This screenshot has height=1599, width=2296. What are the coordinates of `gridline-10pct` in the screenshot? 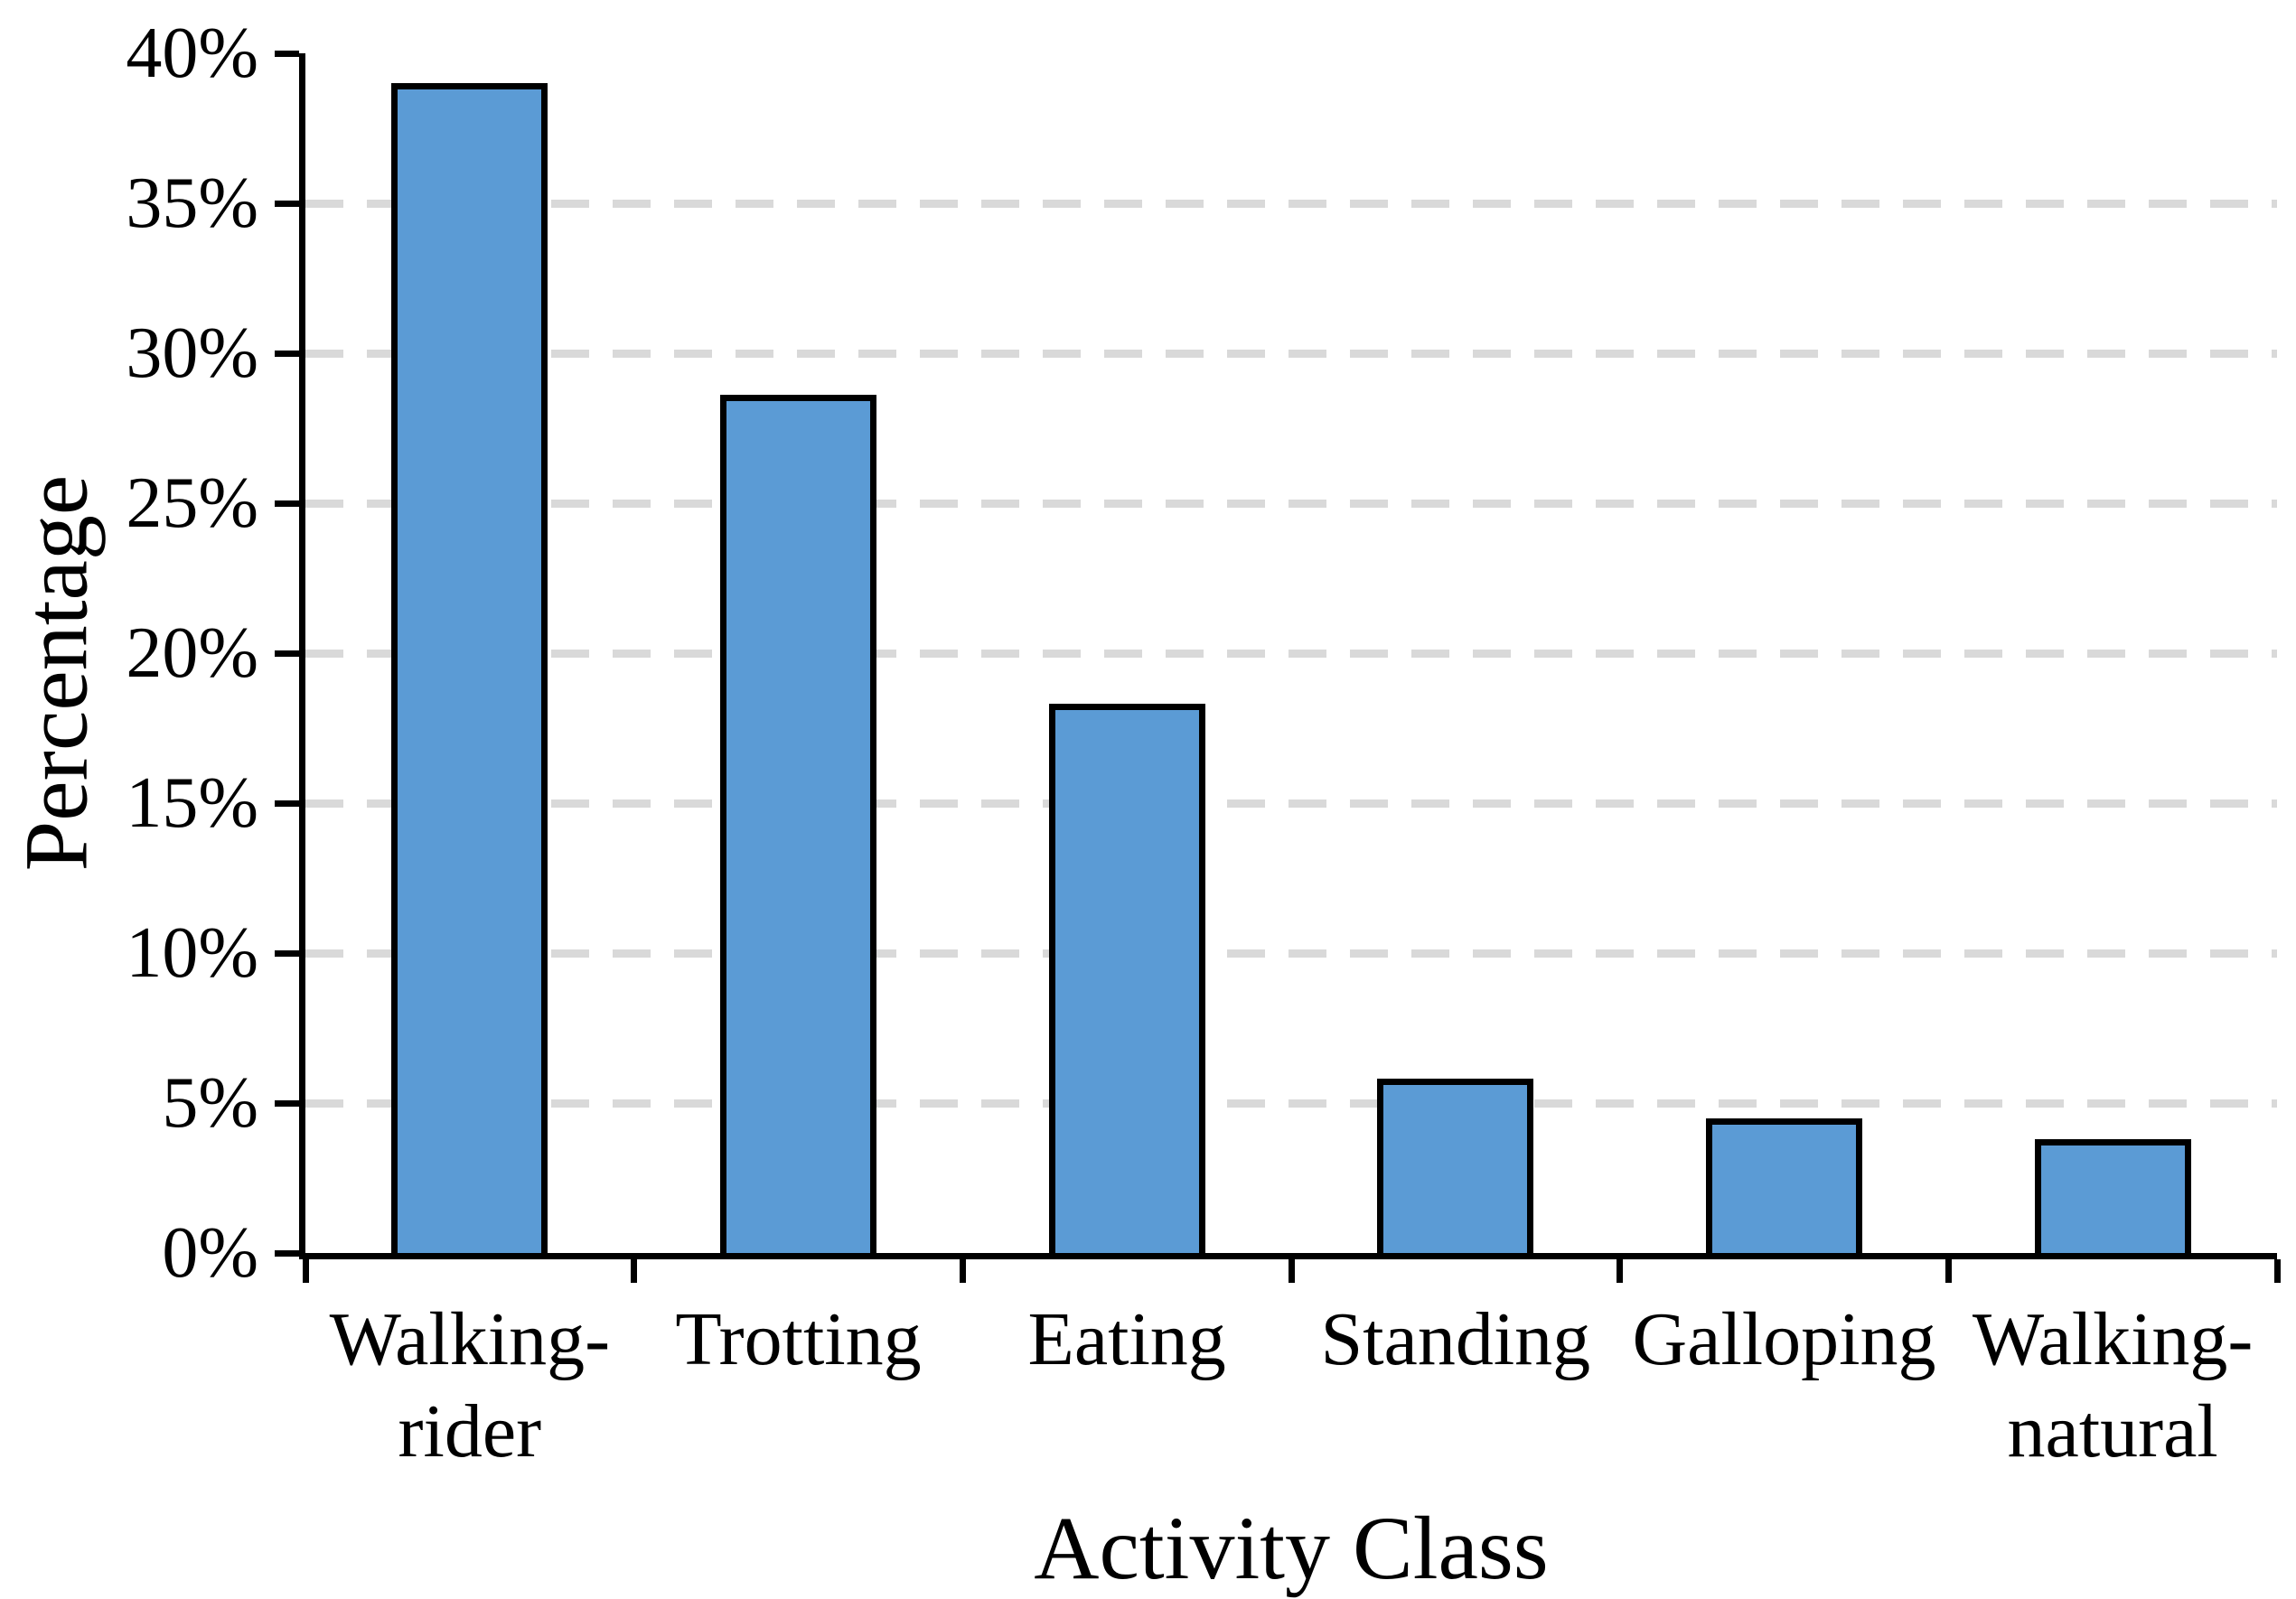 It's located at (1291, 953).